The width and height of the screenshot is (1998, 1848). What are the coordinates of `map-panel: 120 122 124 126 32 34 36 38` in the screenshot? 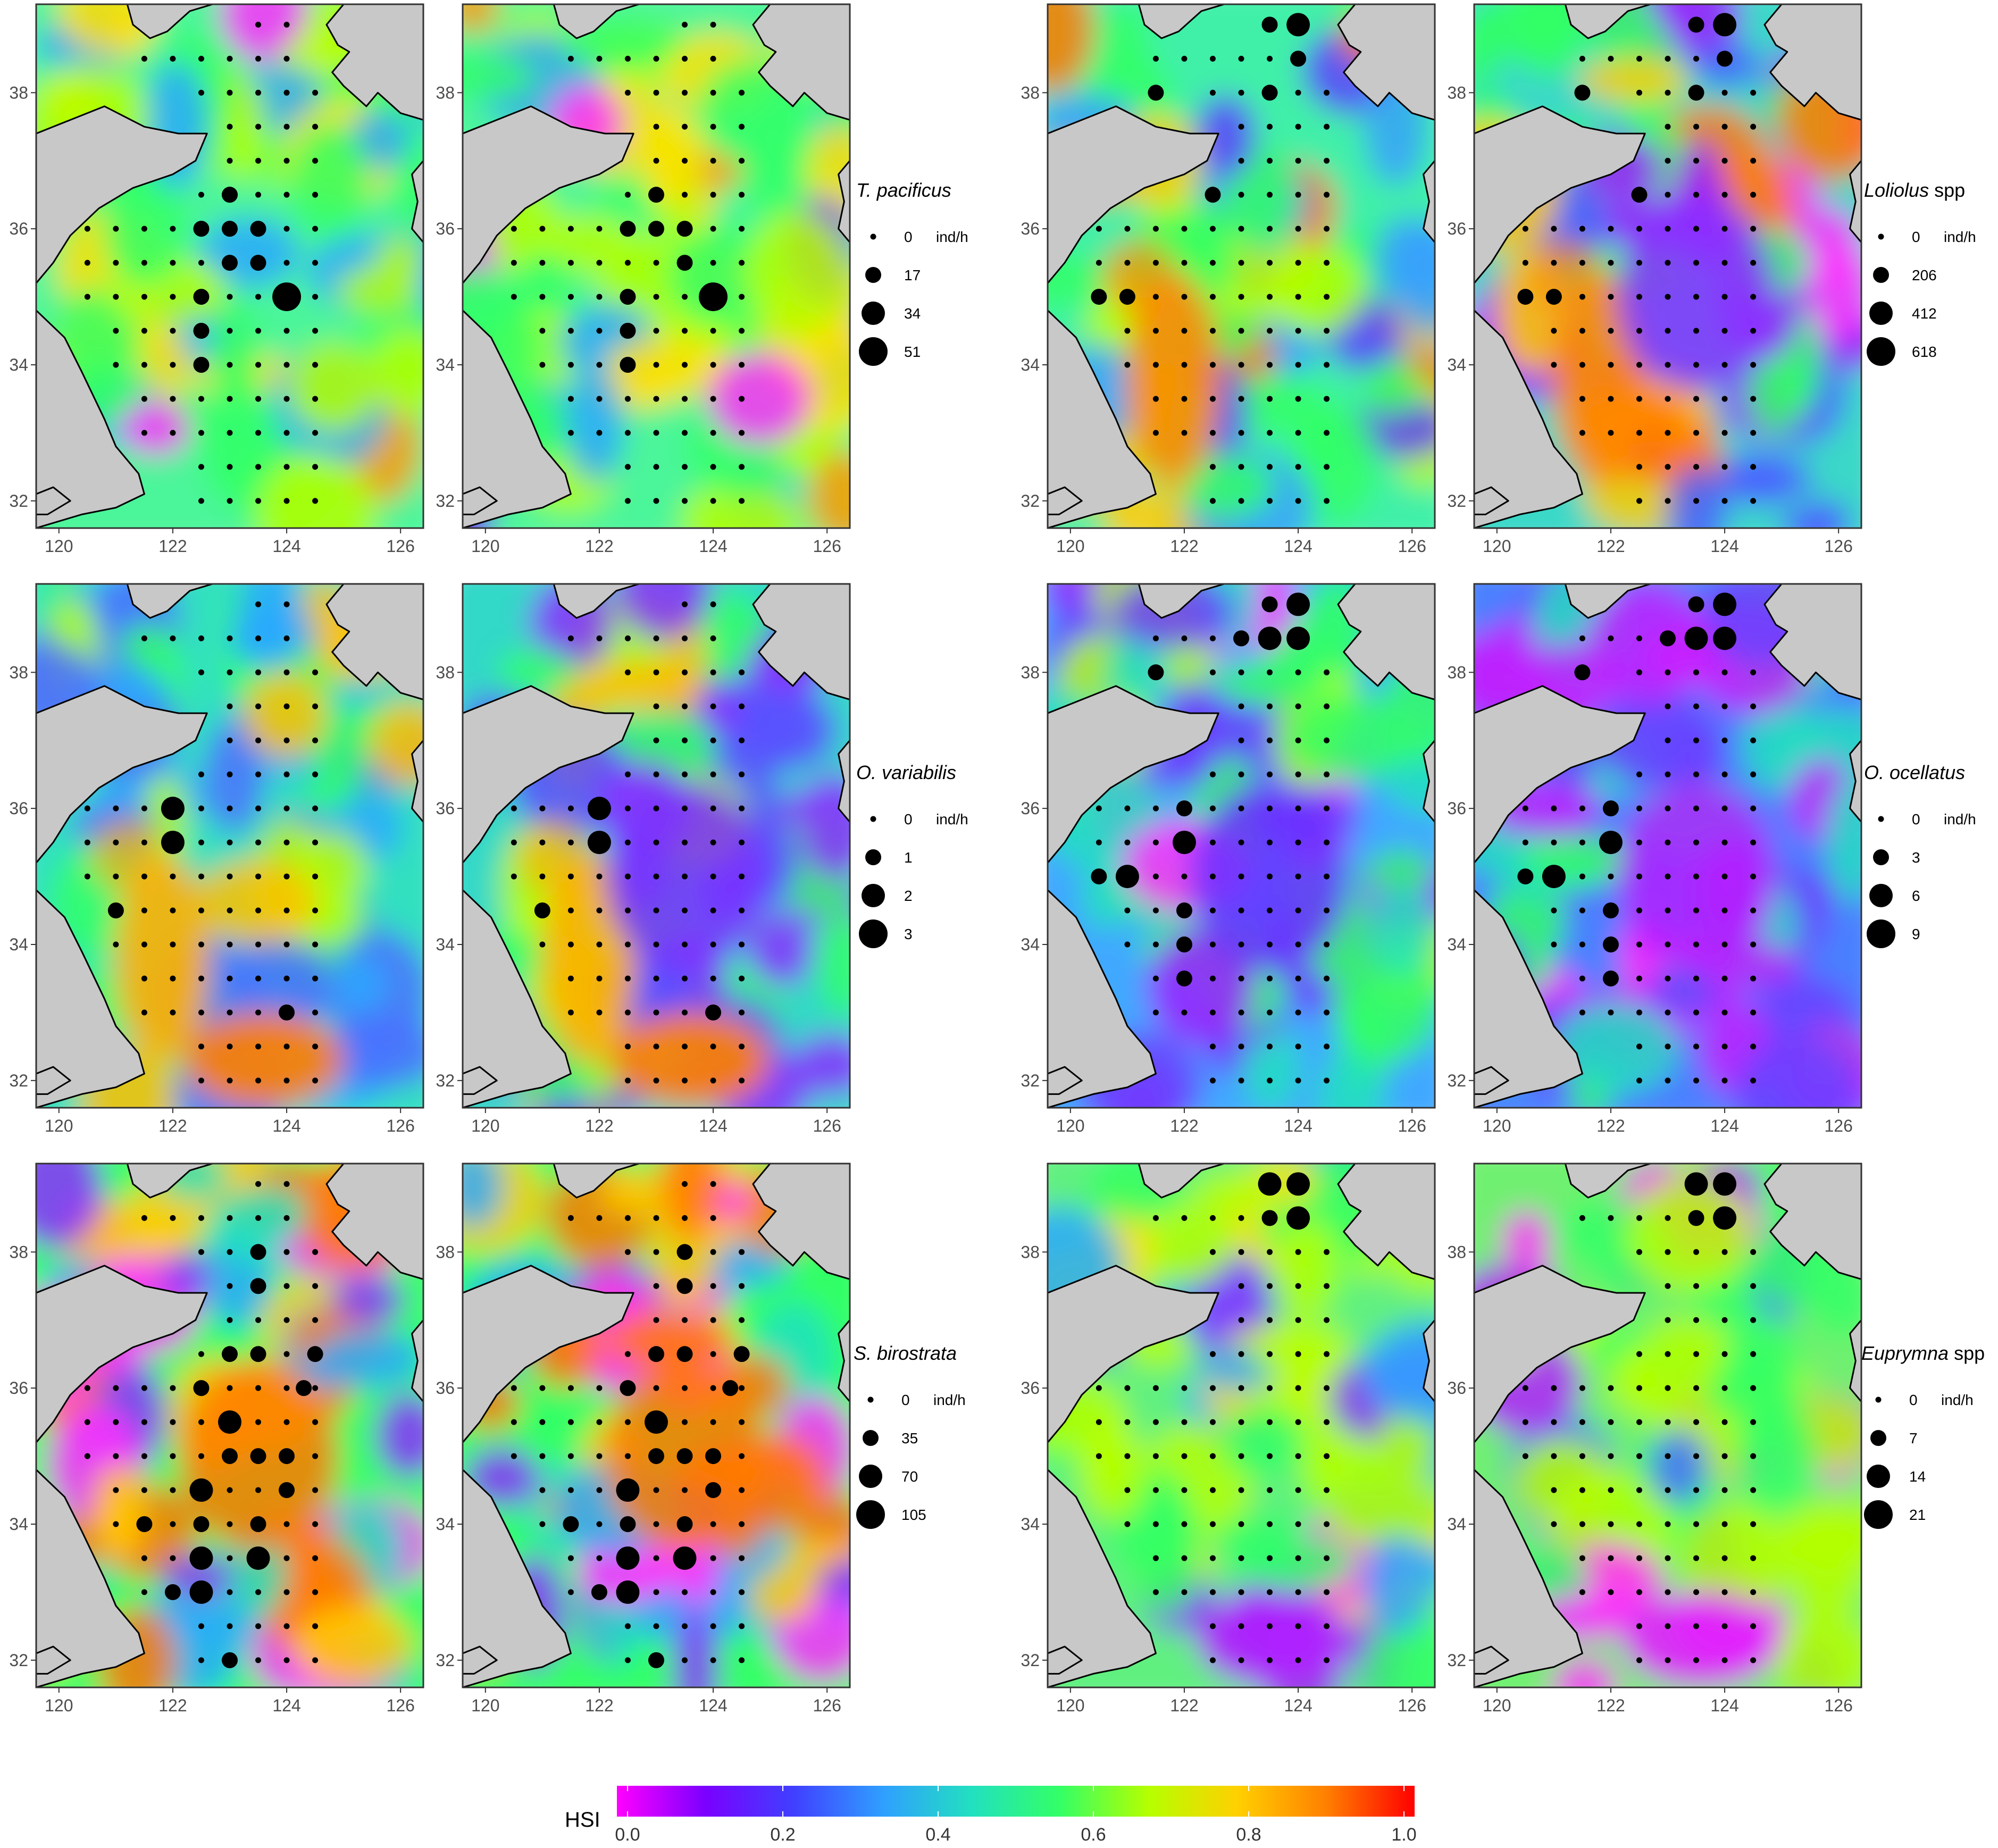 It's located at (1654, 279).